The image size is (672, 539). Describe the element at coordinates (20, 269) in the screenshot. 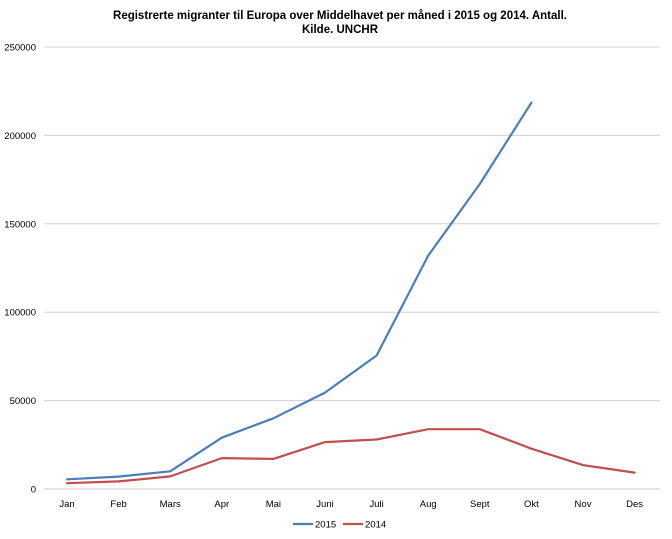

I see `y-axis: 0 50000 100000 150000 200000 250000` at that location.